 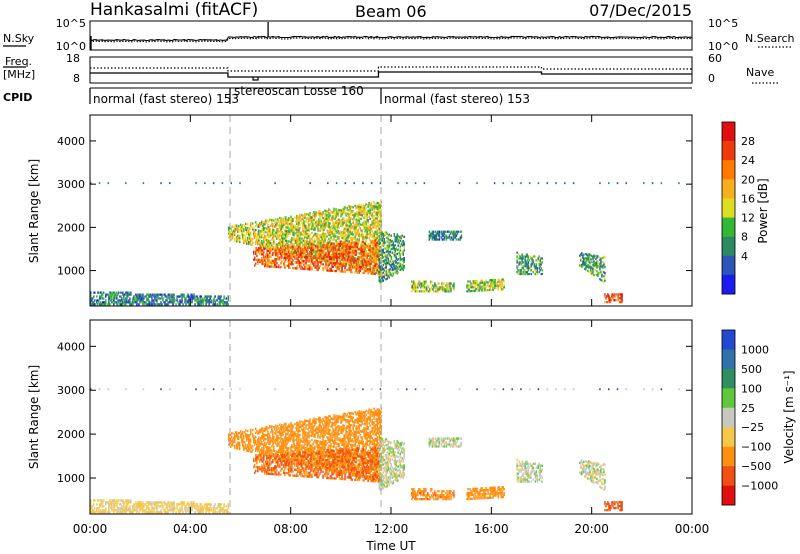 I want to click on freq-tick-top: 18, so click(x=73, y=58).